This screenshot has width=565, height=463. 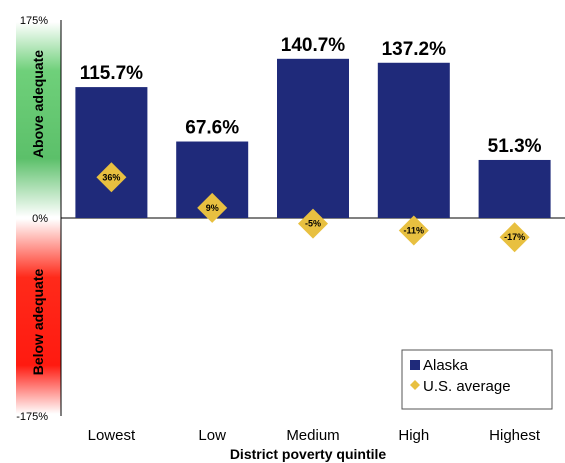 I want to click on legend-swatch-us-average, so click(x=415, y=385).